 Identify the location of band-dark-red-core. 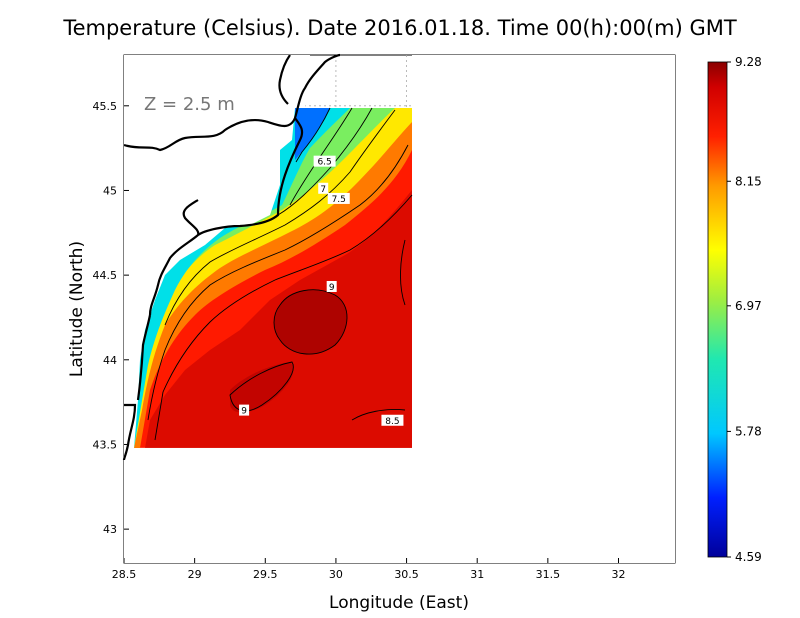
(311, 322).